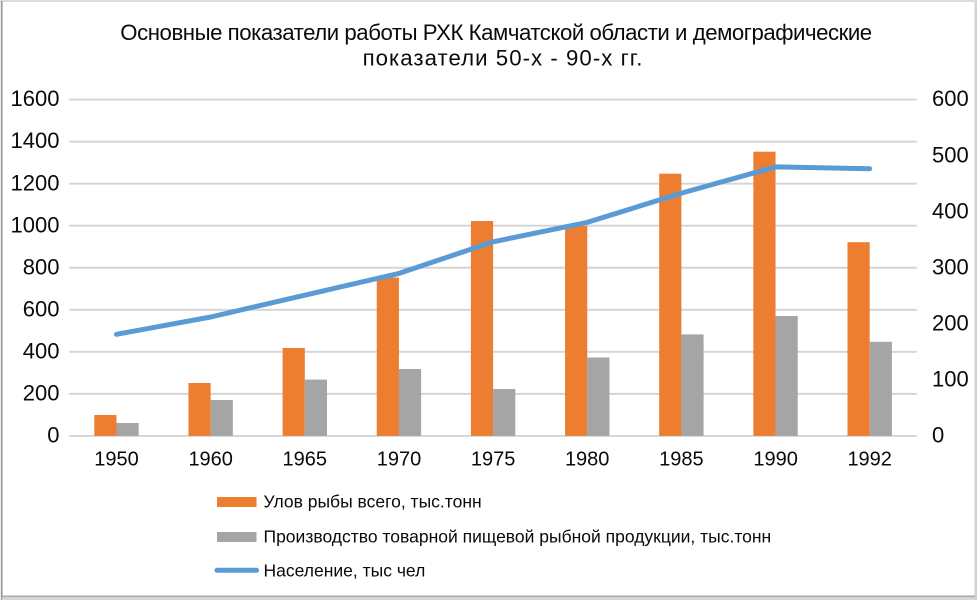 The image size is (977, 600). I want to click on svg-text: Улов рыбы всего, тыс.тонн, so click(373, 502).